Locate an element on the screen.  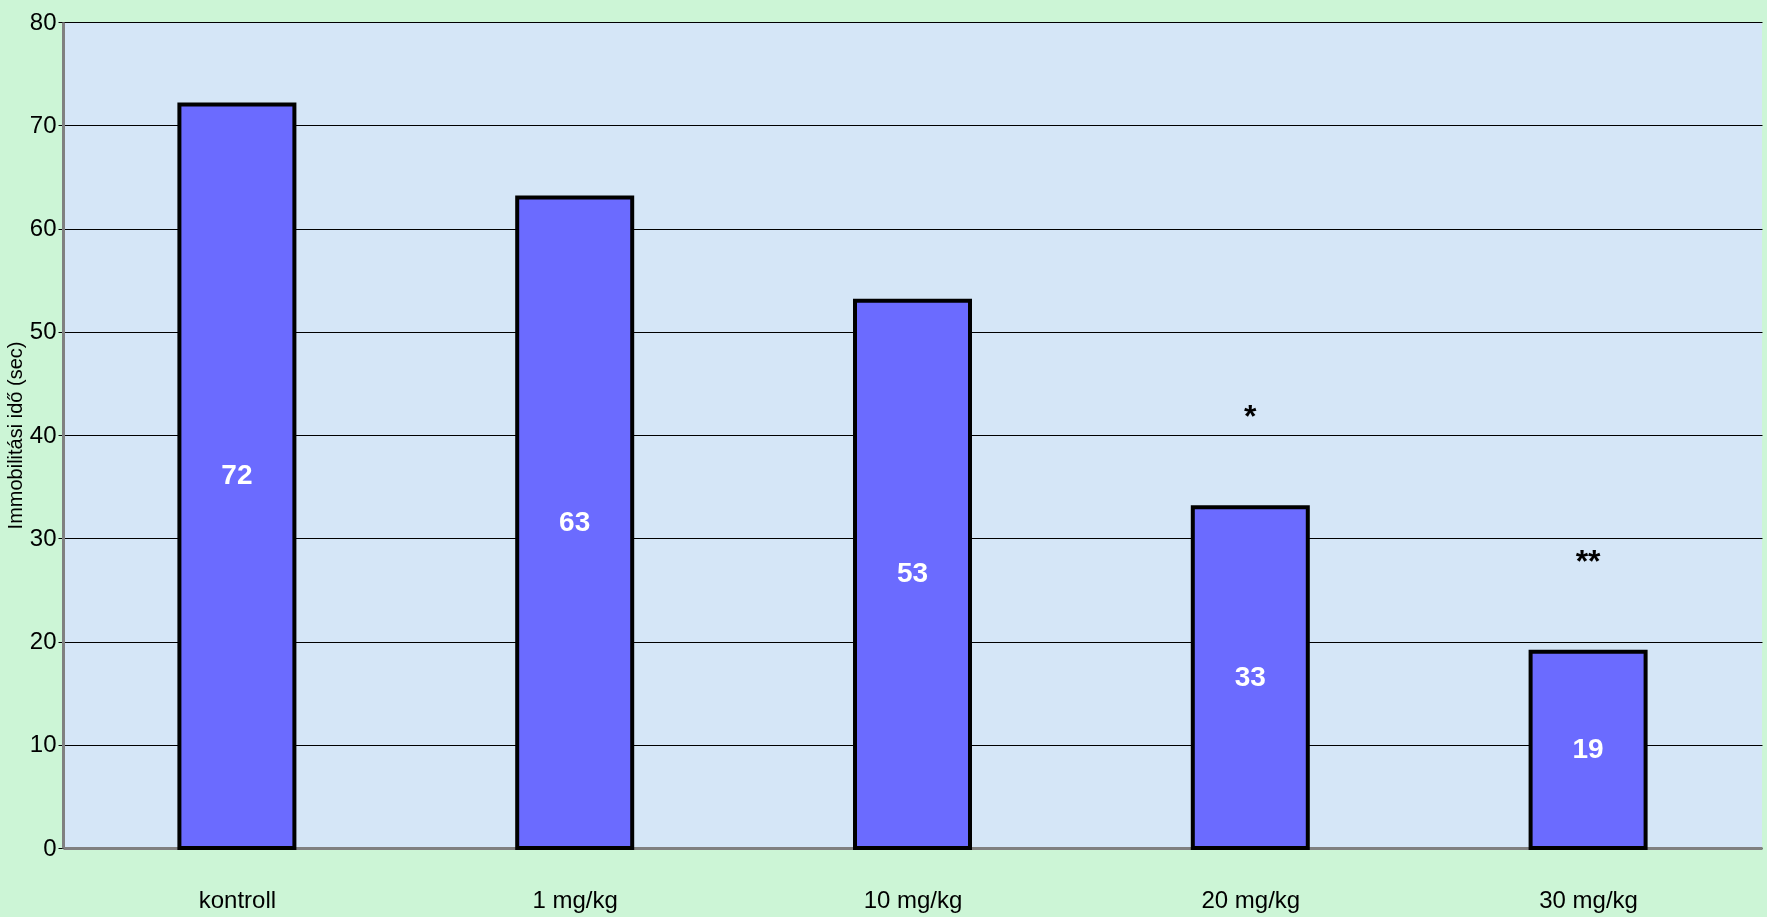
x-tick-label: 10 mg/kg is located at coordinates (913, 899).